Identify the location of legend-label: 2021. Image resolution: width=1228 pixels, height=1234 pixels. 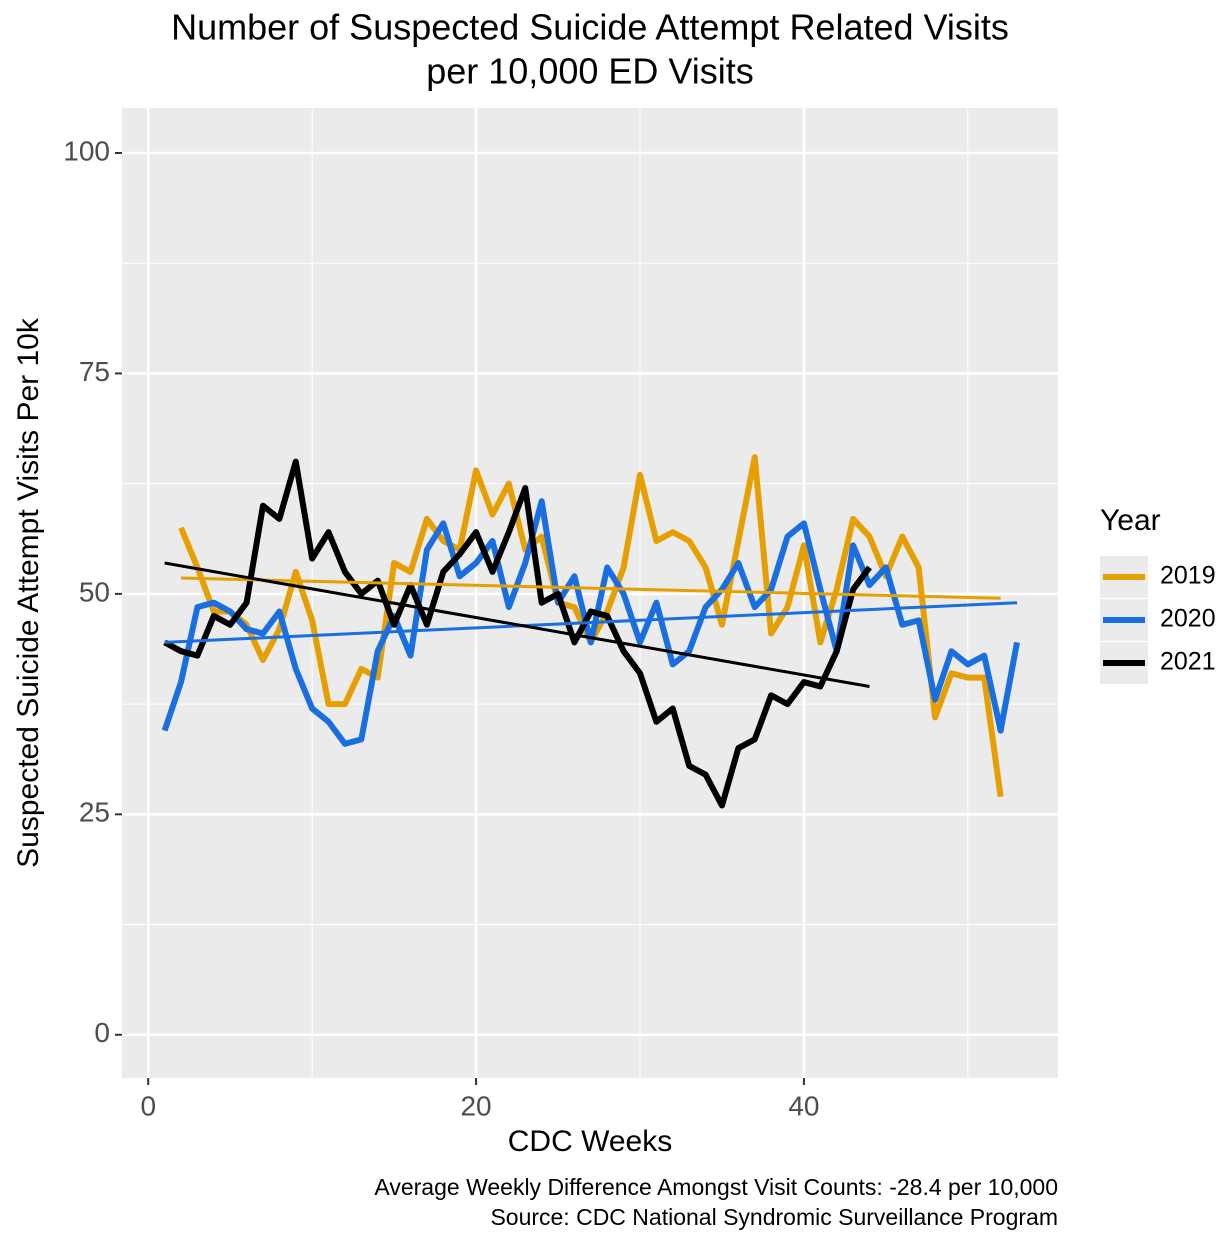
(1188, 662).